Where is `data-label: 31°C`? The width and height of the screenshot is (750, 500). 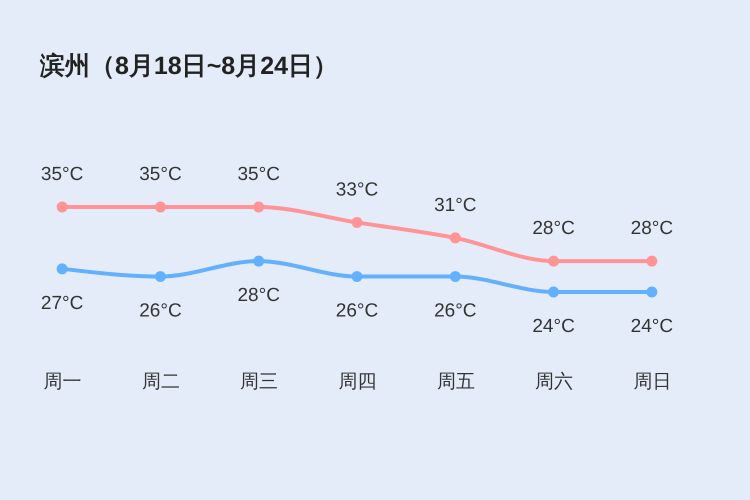
data-label: 31°C is located at coordinates (455, 205).